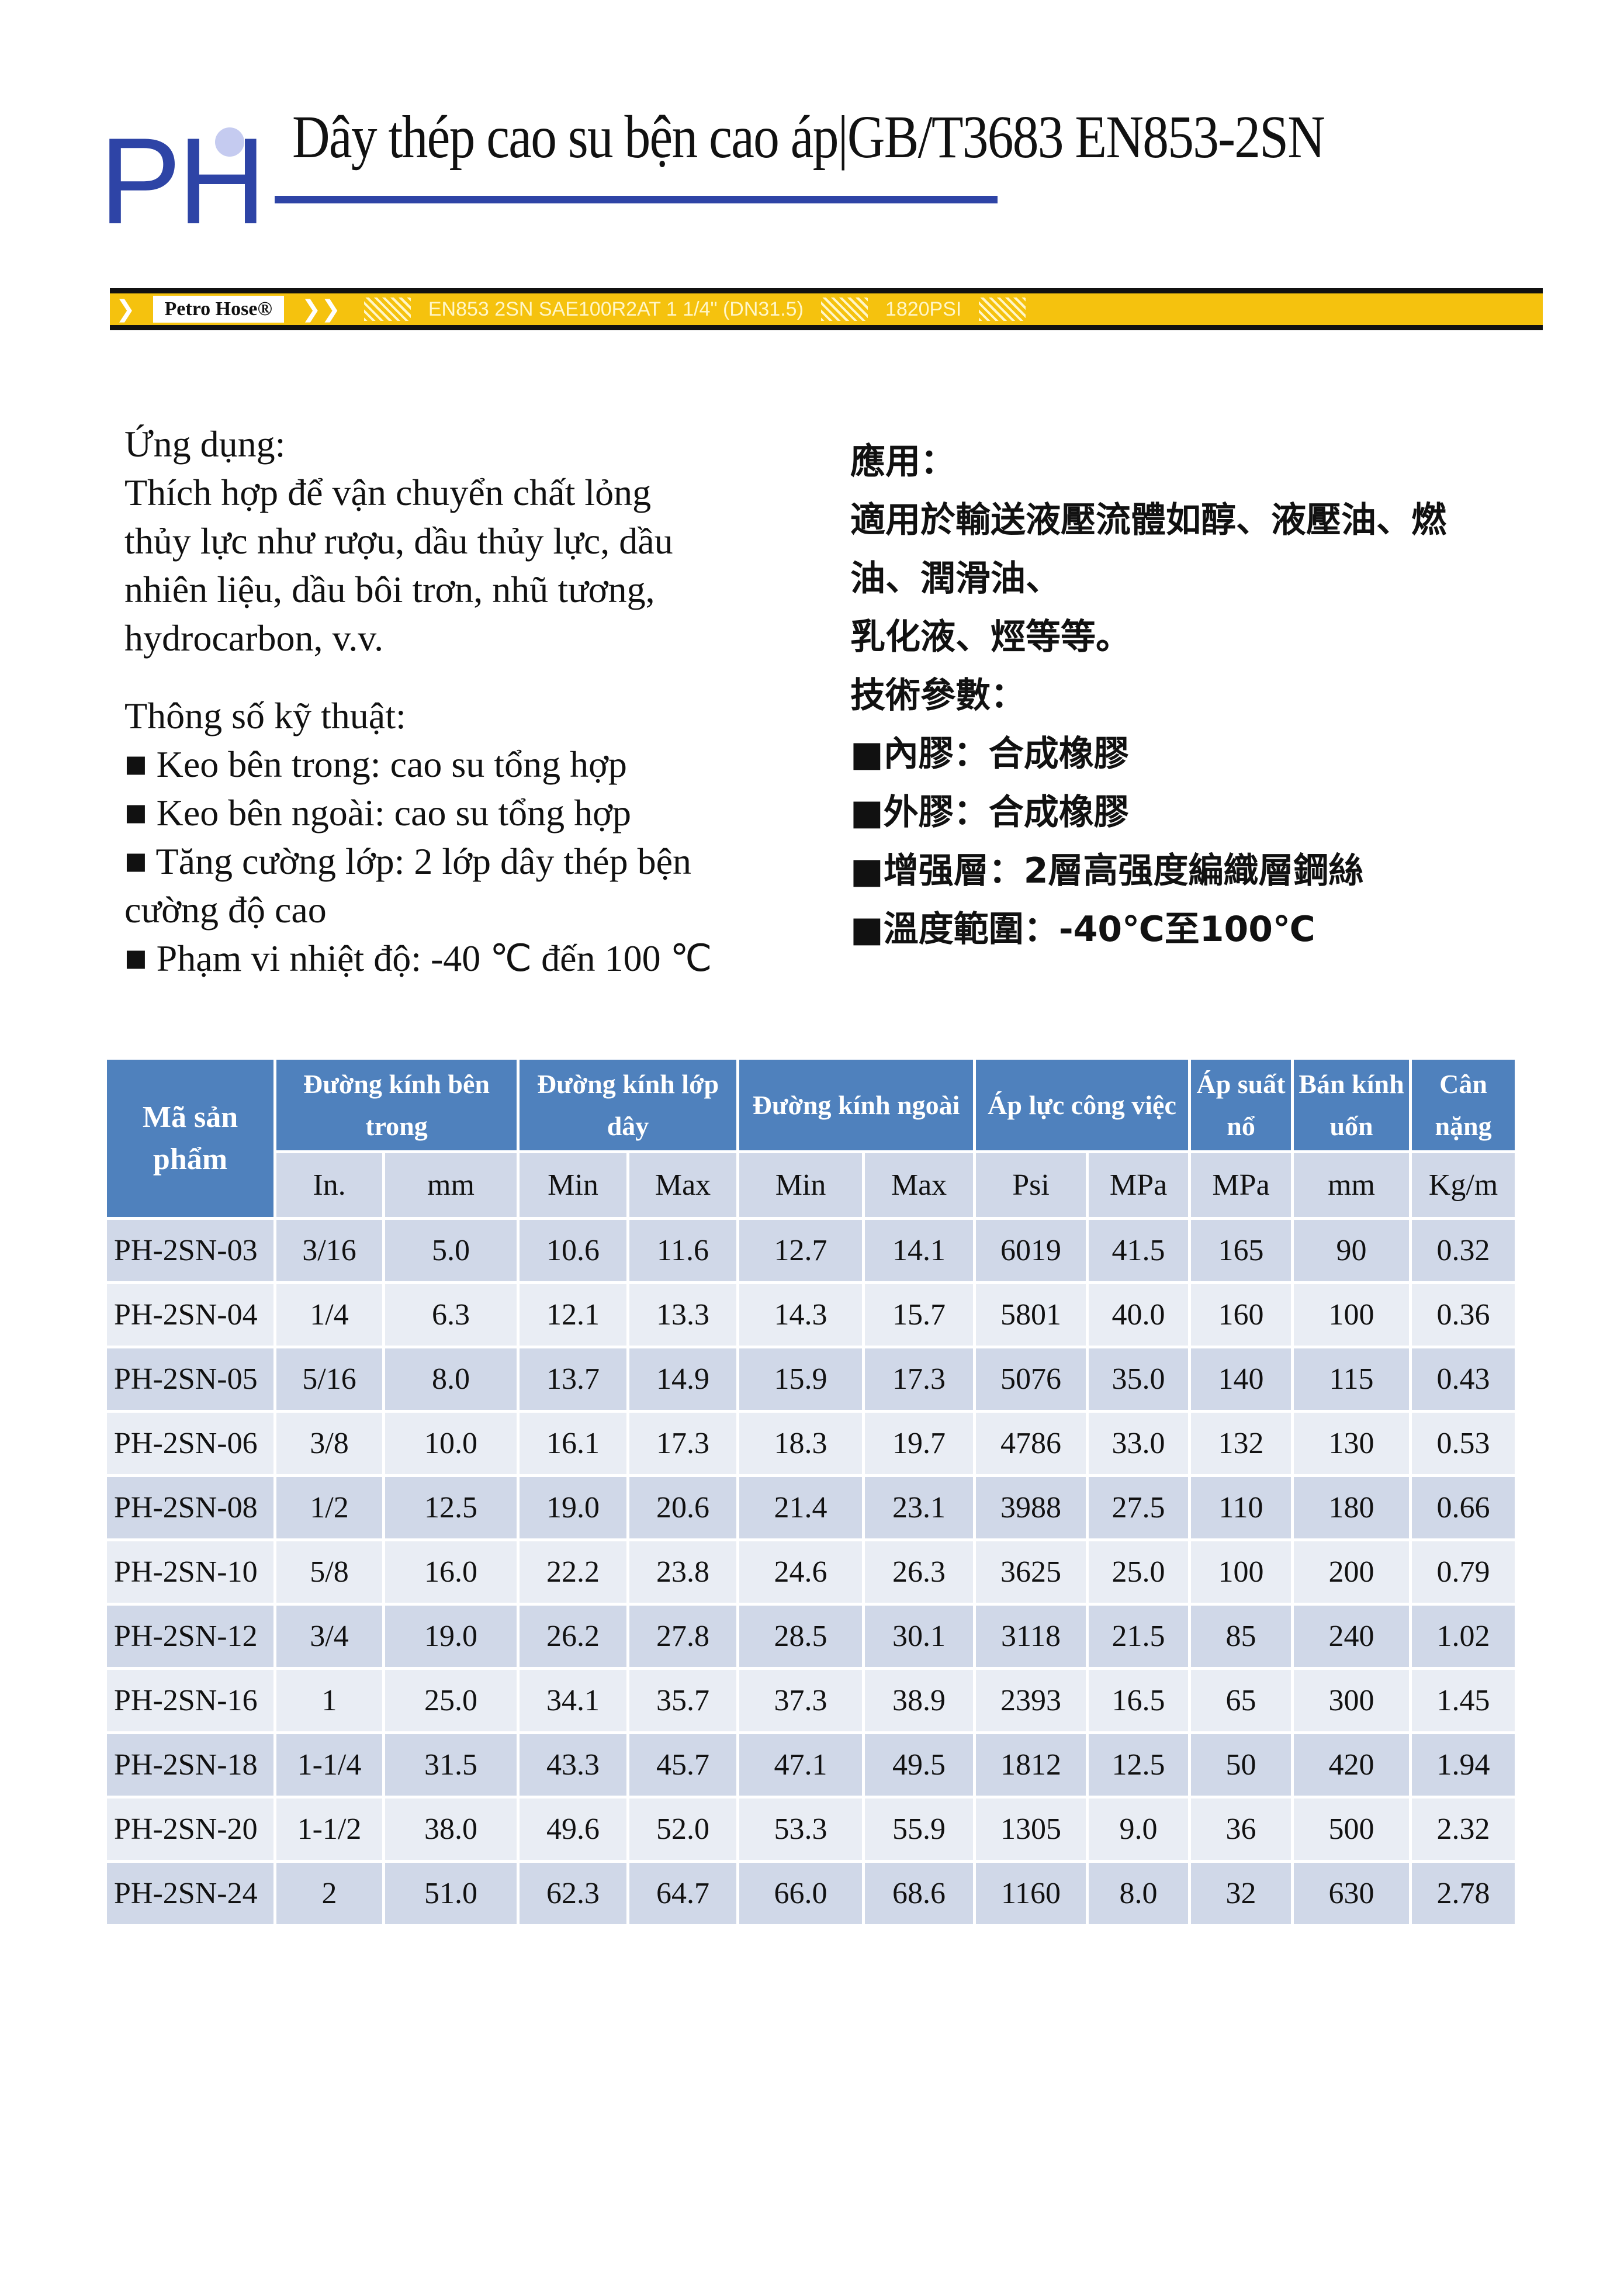 This screenshot has width=1624, height=2293. Describe the element at coordinates (1031, 1443) in the screenshot. I see `table-cell: 4786` at that location.